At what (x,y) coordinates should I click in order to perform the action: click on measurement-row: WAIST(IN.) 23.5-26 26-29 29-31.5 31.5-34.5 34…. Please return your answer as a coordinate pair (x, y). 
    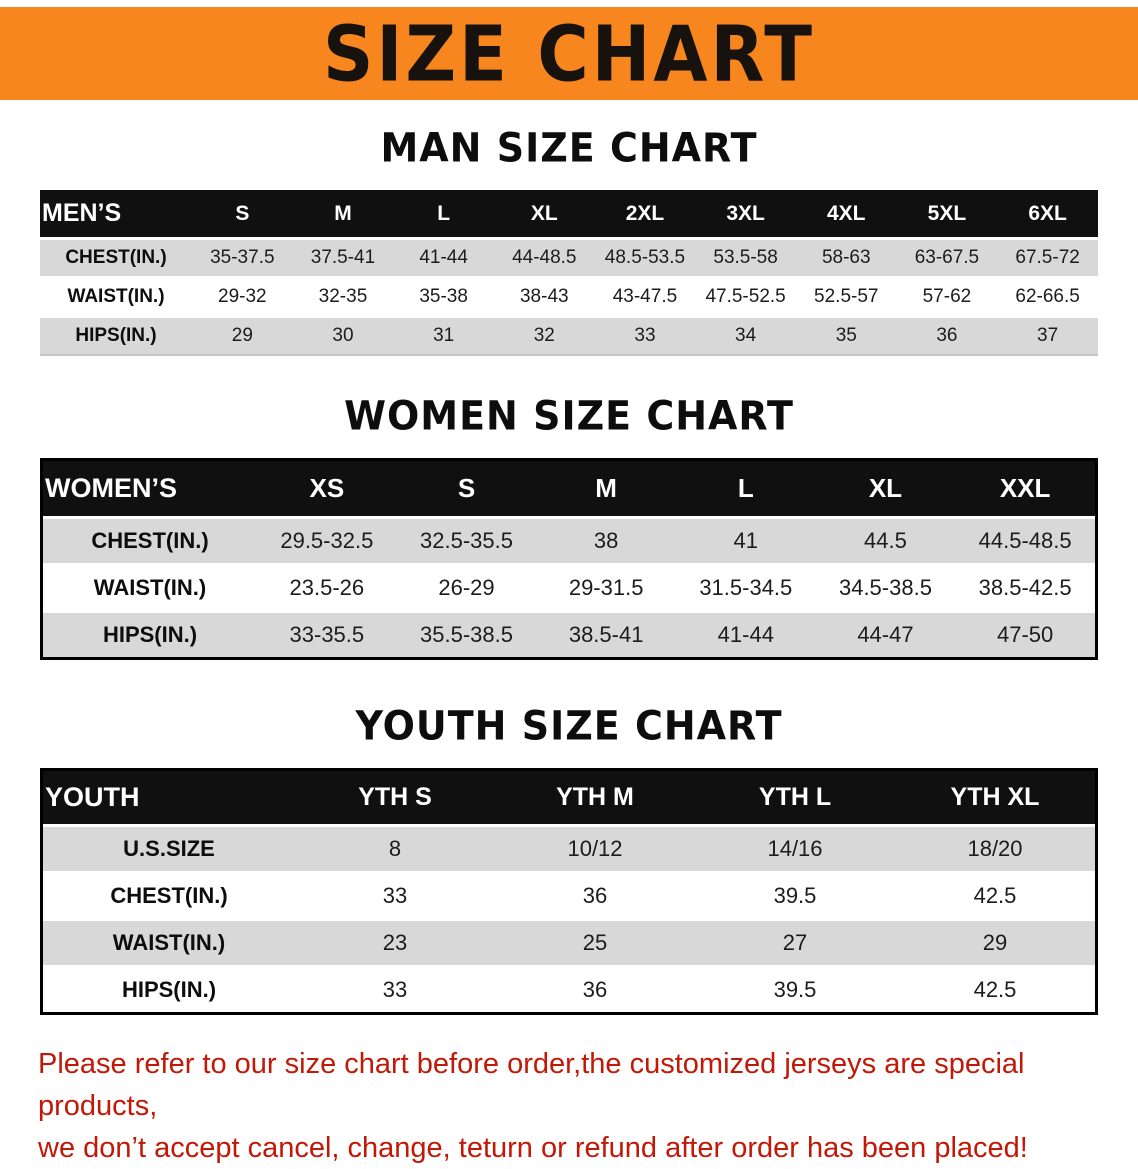
    Looking at the image, I should click on (569, 588).